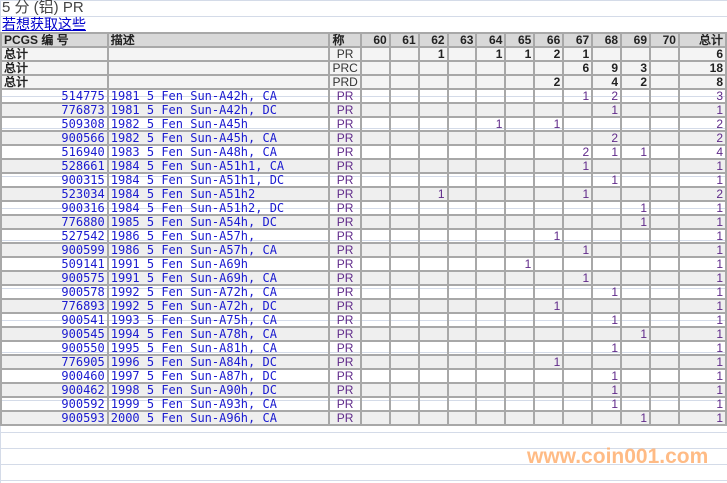  What do you see at coordinates (54, 404) in the screenshot?
I see `pcgs-code-link: 900592` at bounding box center [54, 404].